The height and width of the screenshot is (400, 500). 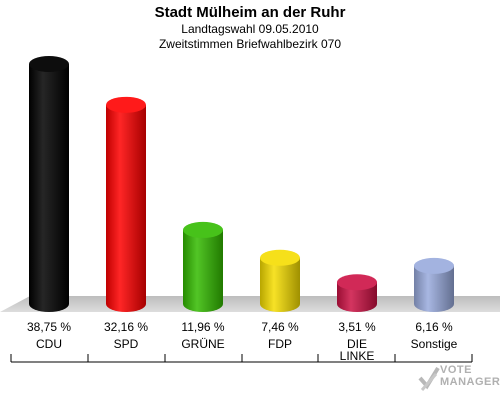 I want to click on vote-manager-watermark: VOTE MANAGER, so click(x=459, y=380).